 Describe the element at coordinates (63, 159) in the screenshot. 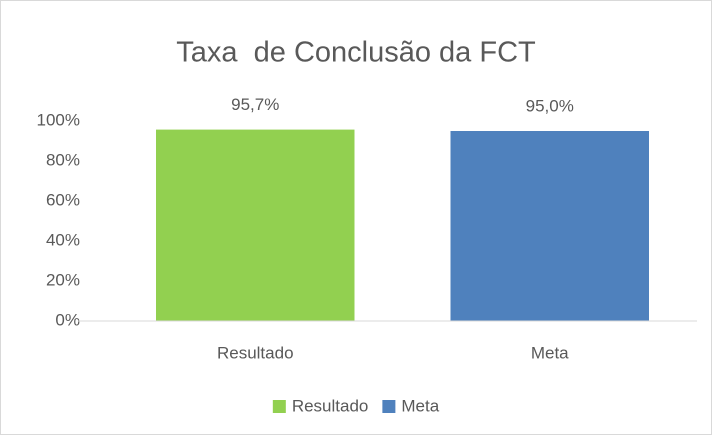

I see `y-tick-label: 80%` at that location.